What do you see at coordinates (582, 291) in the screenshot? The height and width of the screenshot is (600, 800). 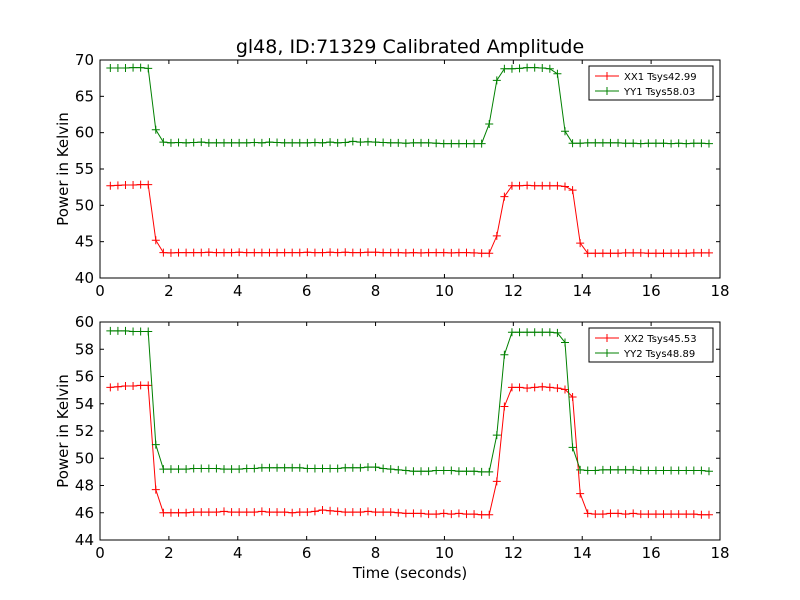 I see `top-x-tick-label: 14` at bounding box center [582, 291].